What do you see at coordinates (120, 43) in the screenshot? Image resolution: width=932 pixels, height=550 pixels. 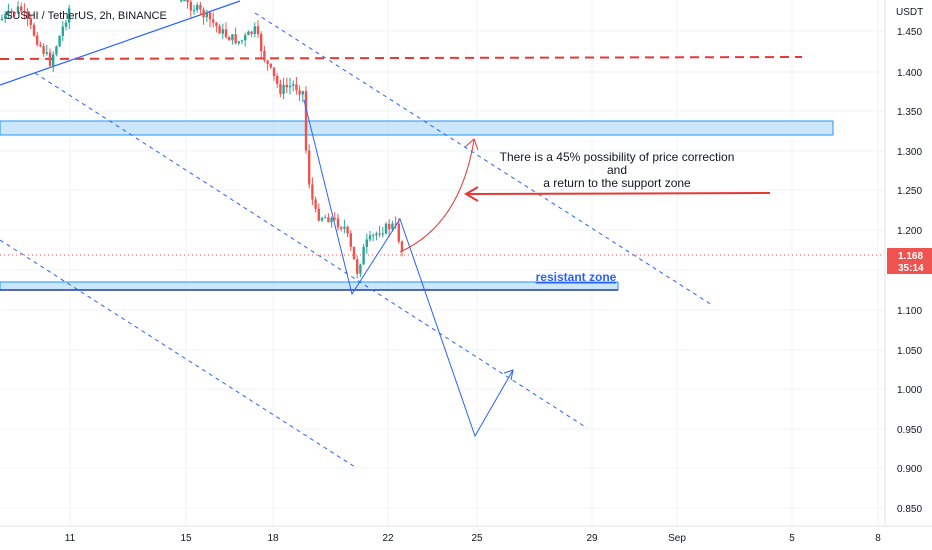 I see `trend-line` at bounding box center [120, 43].